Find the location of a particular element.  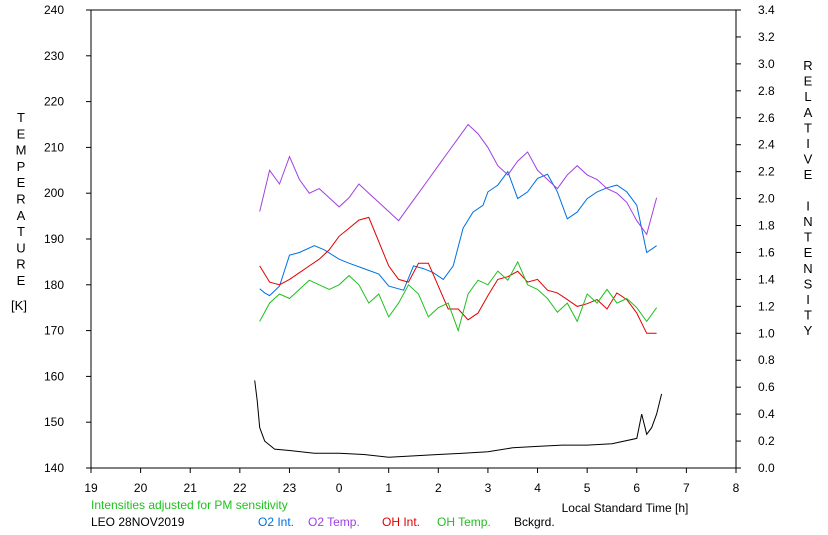

left-axis-ticks: 140 150 160 170 180 190 200 210 220 230 240 is located at coordinates (67, 239).